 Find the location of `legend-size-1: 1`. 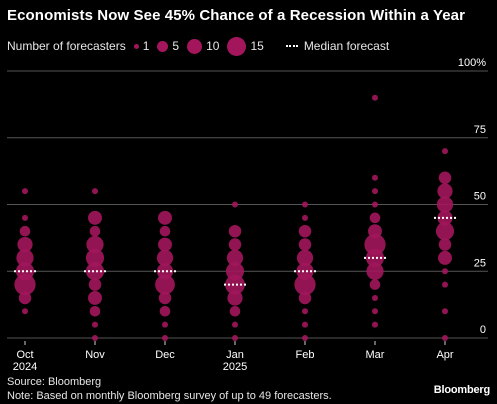

legend-size-1: 1 is located at coordinates (141, 46).